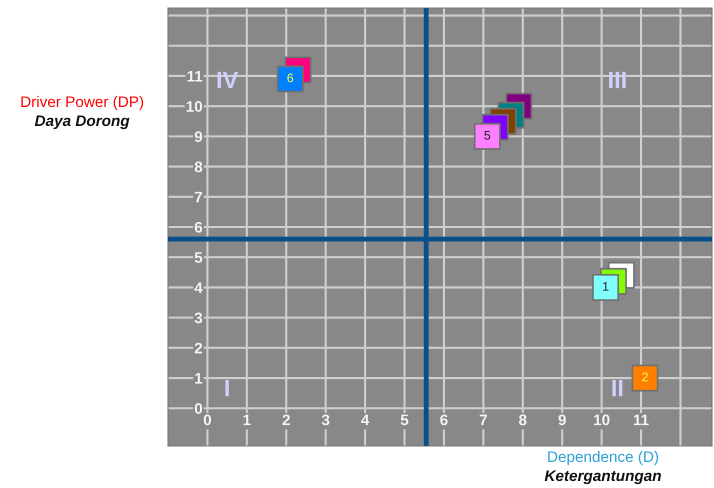 The height and width of the screenshot is (488, 714). What do you see at coordinates (523, 420) in the screenshot?
I see `x-tick-label: 8` at bounding box center [523, 420].